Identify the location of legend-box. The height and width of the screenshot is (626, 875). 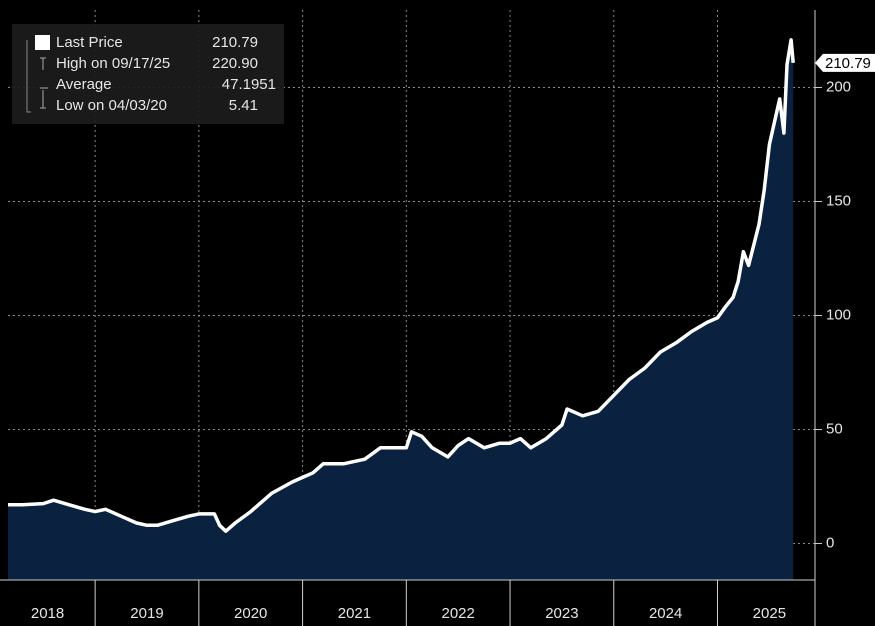
(148, 74).